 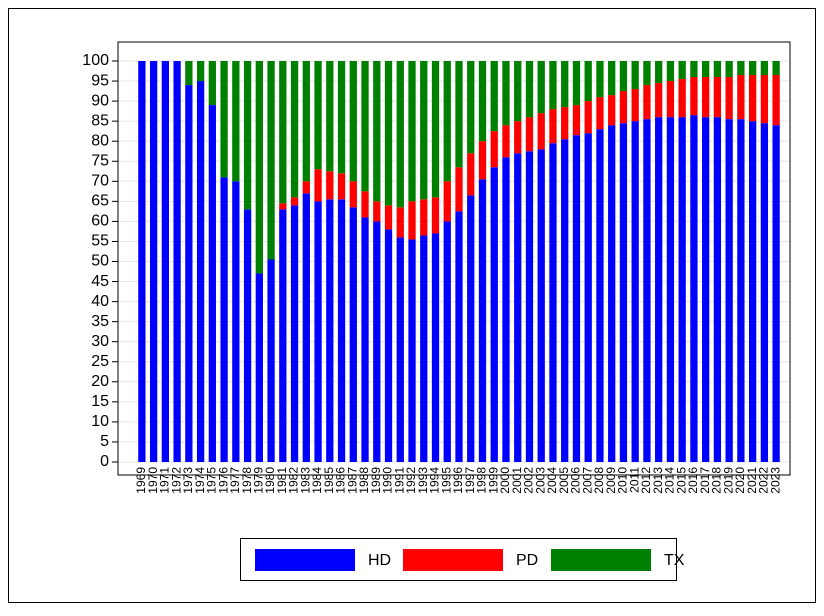 I want to click on y-tick-label: 65, so click(x=100, y=201).